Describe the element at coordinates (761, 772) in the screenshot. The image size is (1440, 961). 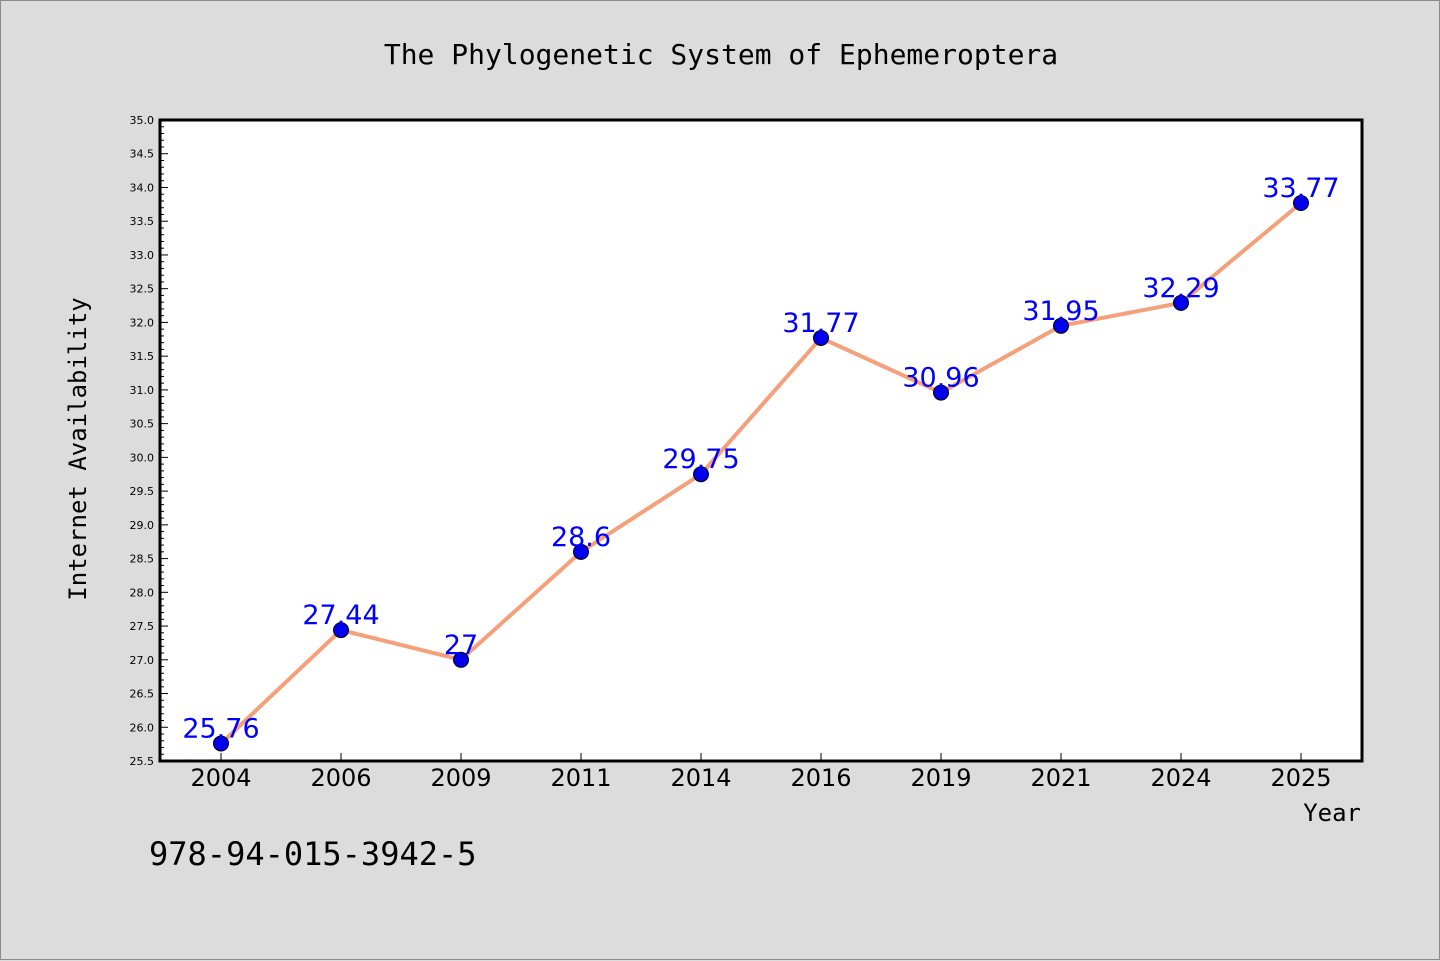
I see `x-axis: 2004 2006 2009 2011 2014 2016 2019 2021 2024 2025` at that location.